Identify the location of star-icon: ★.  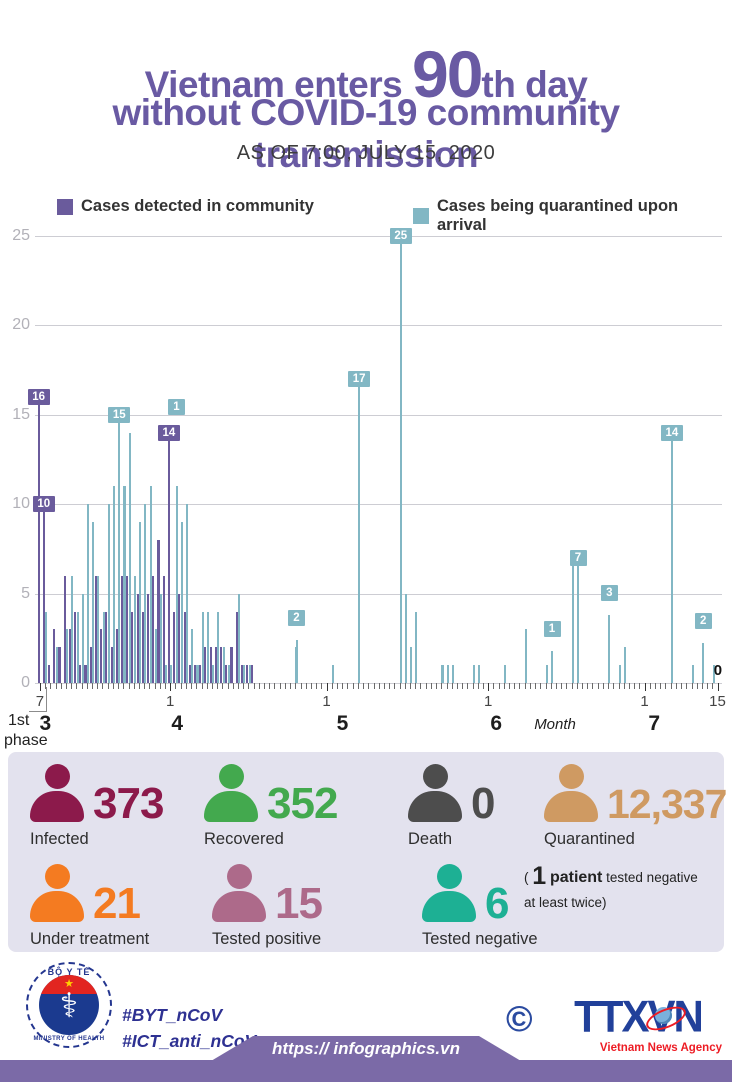
(69, 984).